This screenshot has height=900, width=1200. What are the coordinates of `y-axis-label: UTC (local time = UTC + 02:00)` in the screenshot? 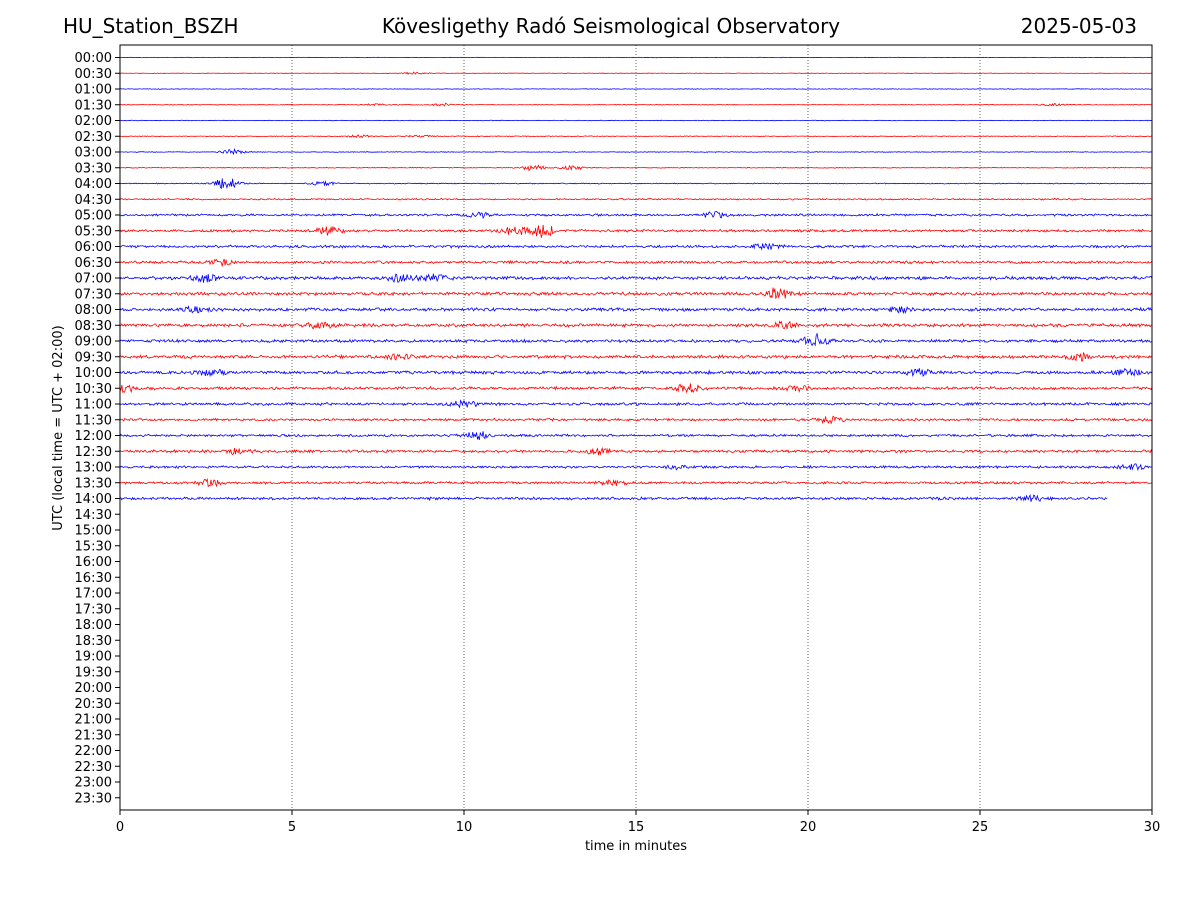 It's located at (58, 427).